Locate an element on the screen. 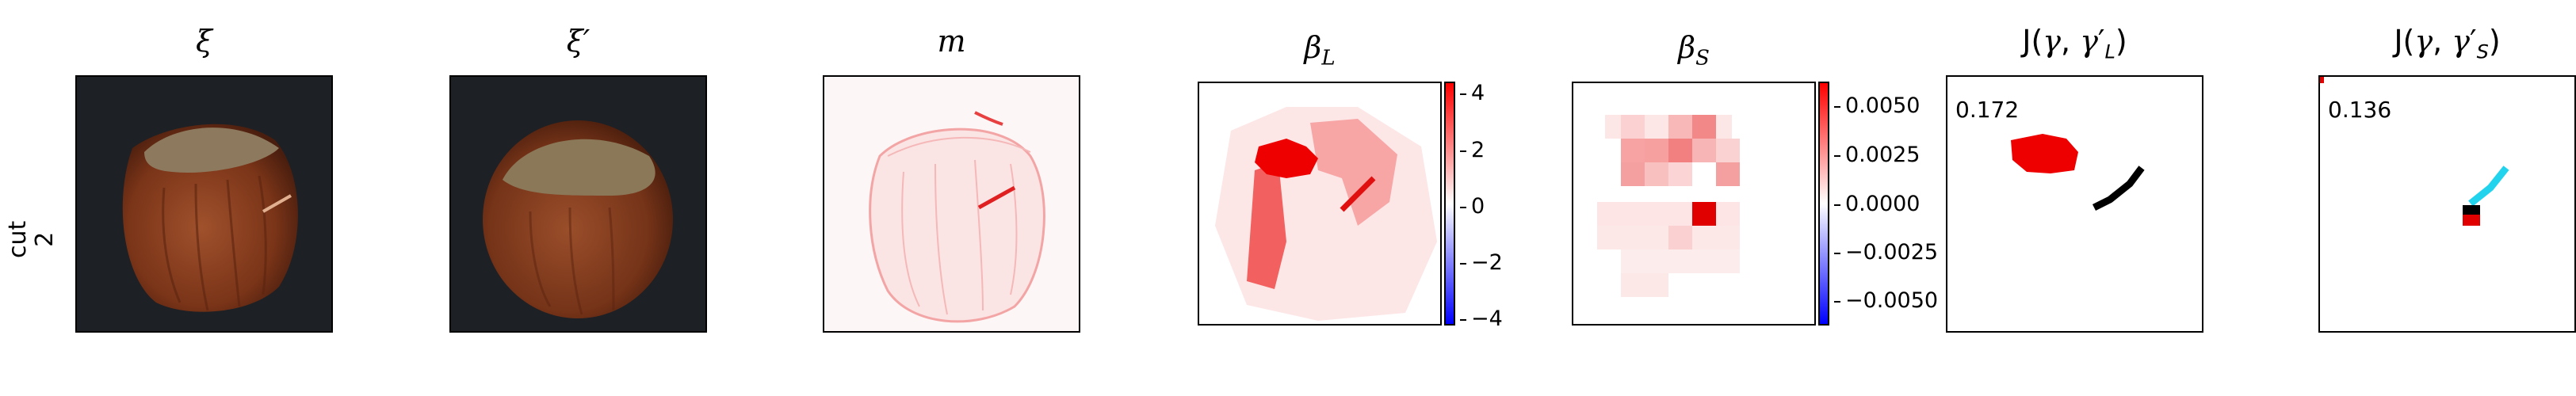 The height and width of the screenshot is (396, 2576). row-label-line1: cut is located at coordinates (18, 239).